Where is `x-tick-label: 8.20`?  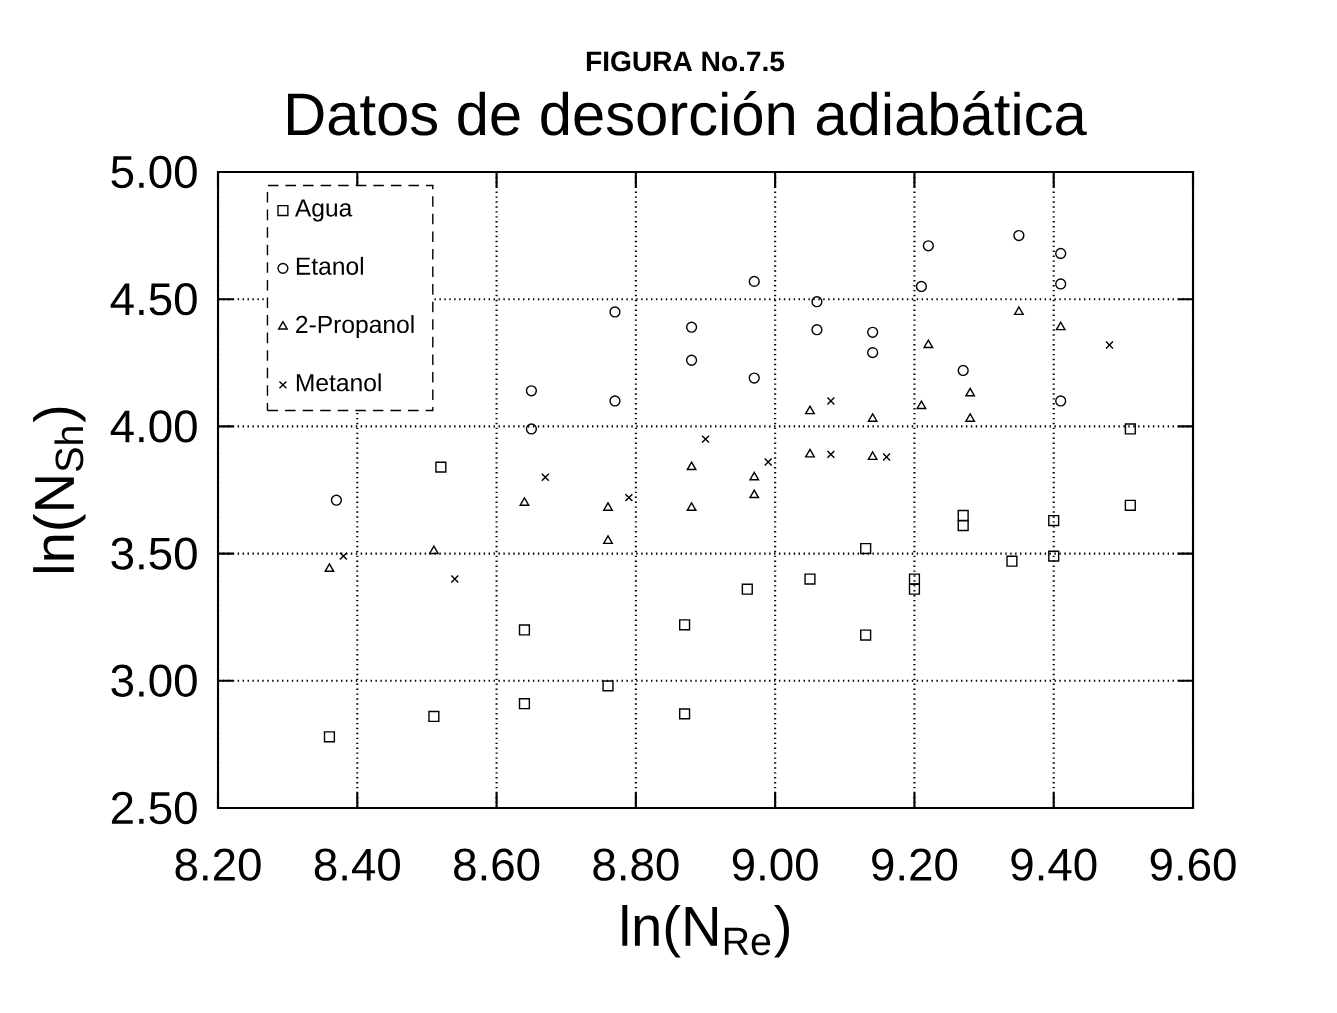 x-tick-label: 8.20 is located at coordinates (218, 864).